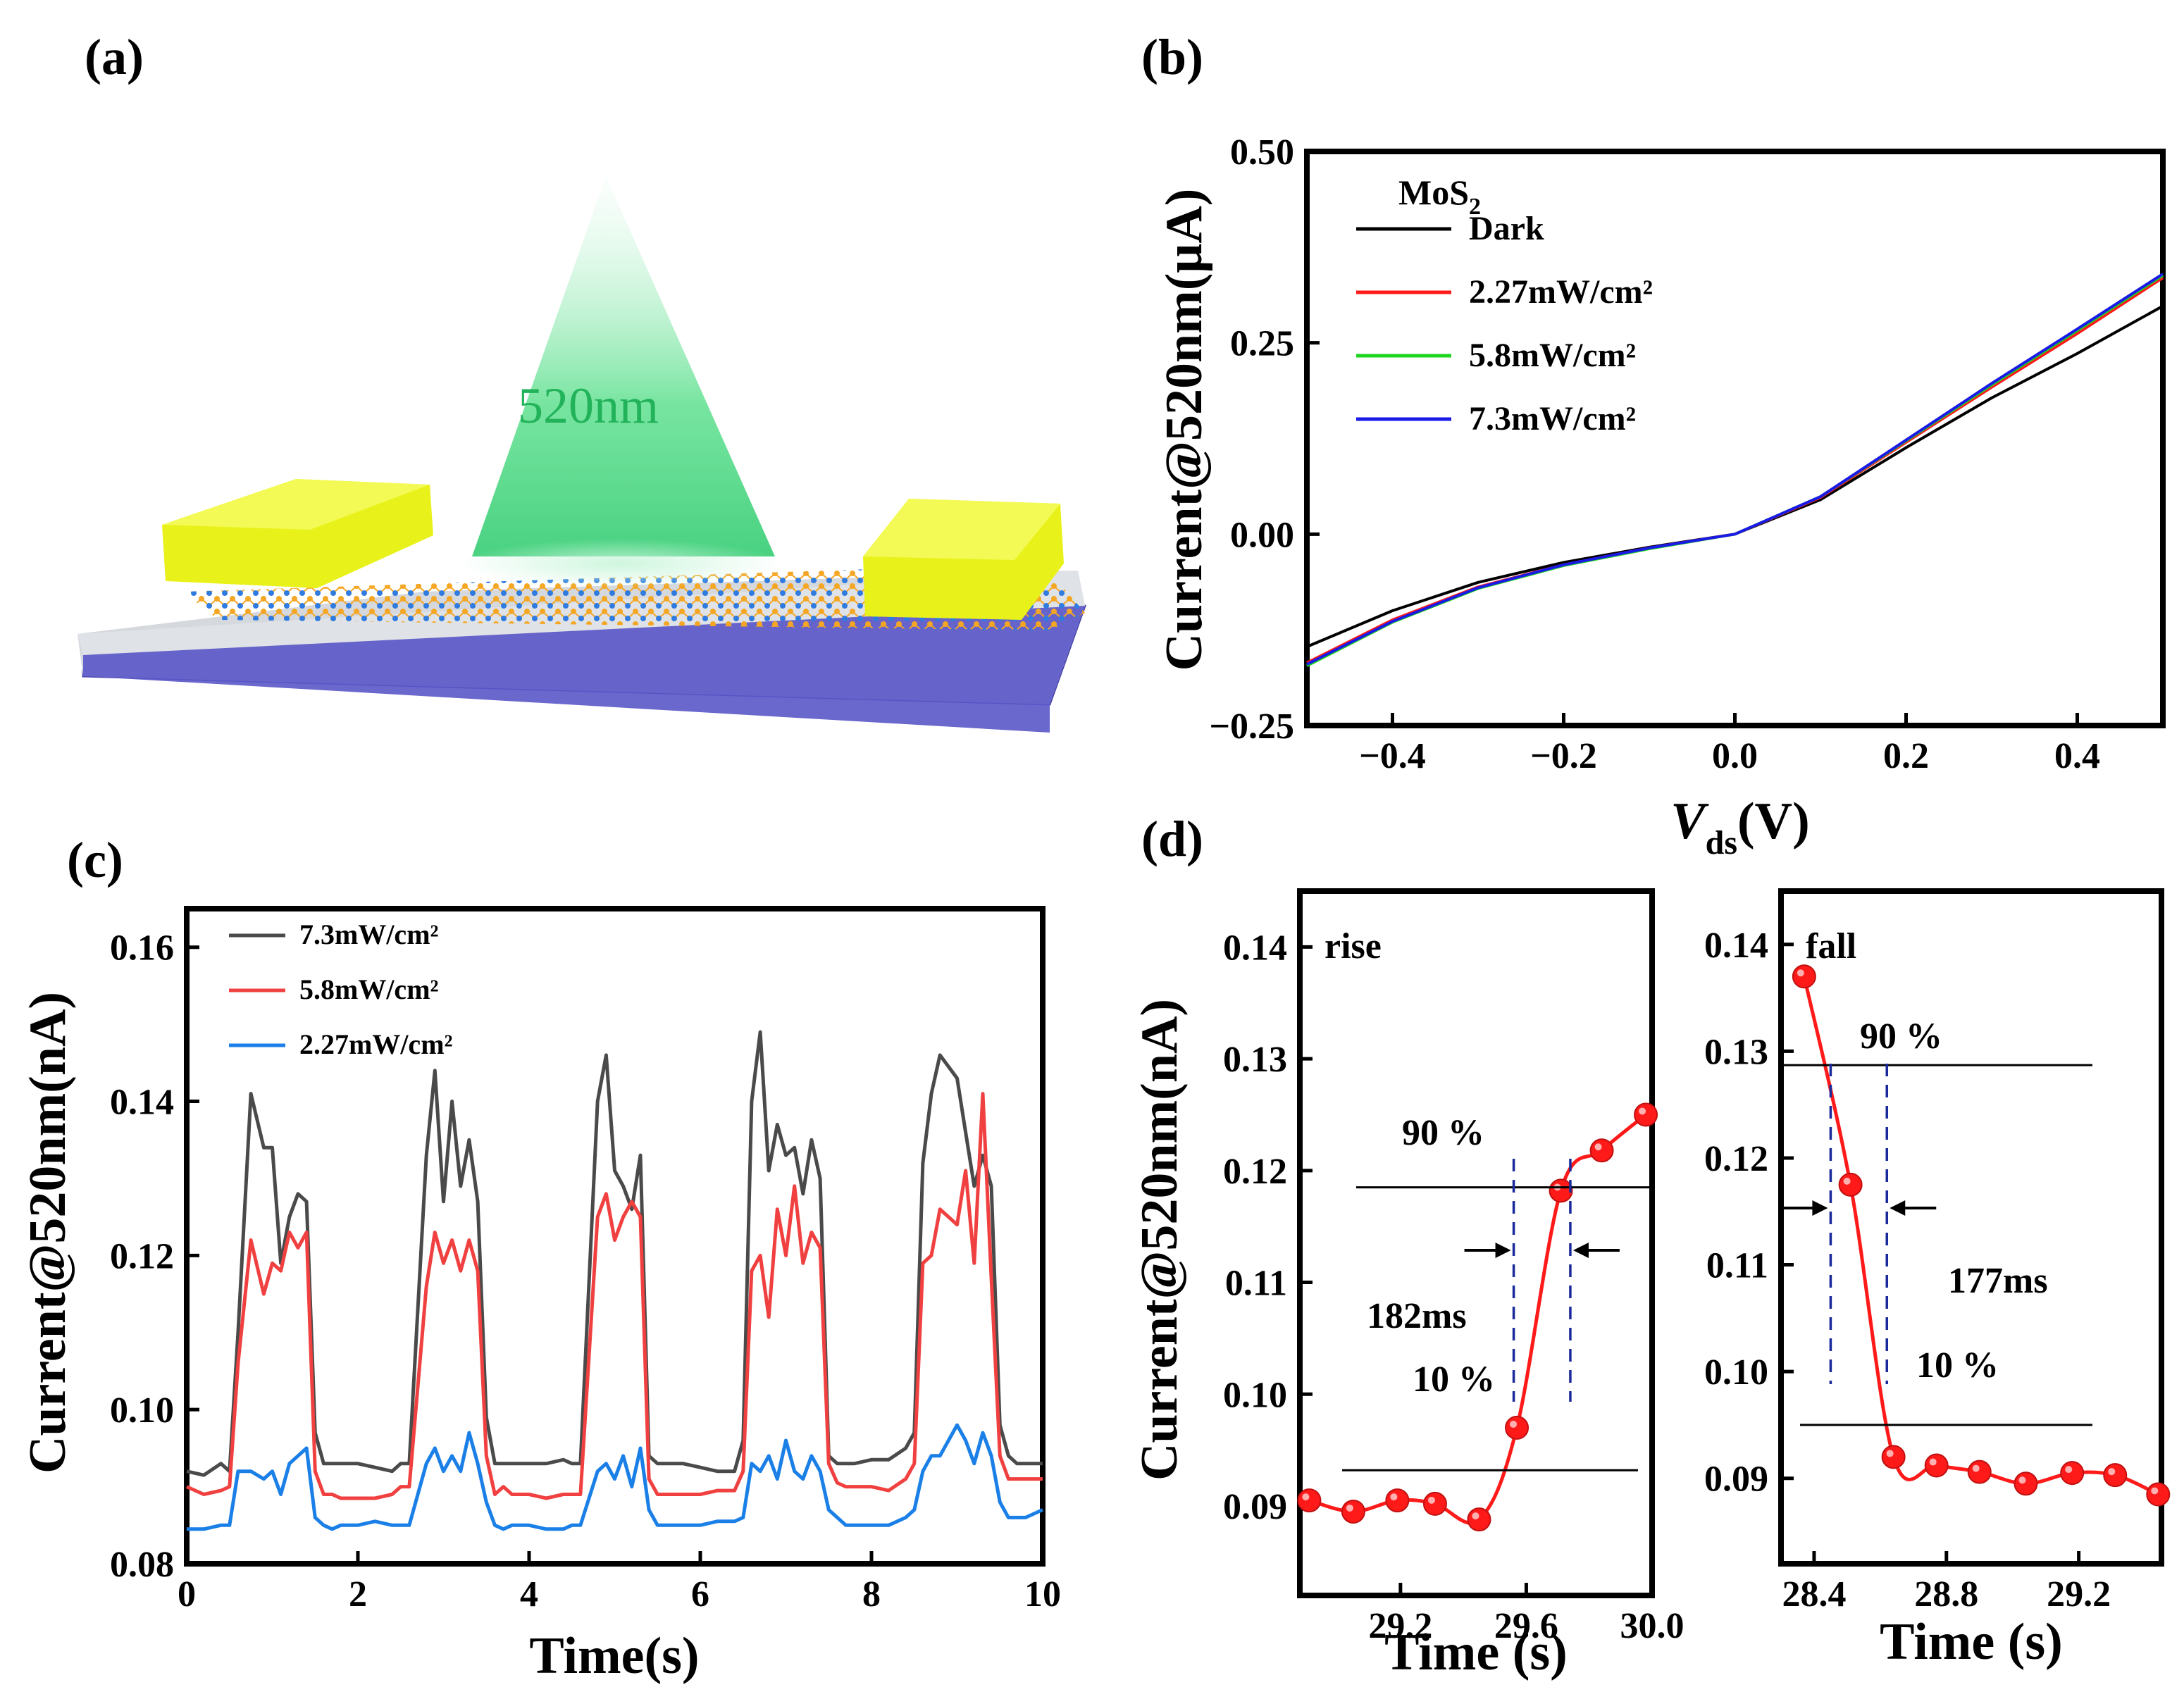  What do you see at coordinates (1831, 946) in the screenshot?
I see `panel-annotation: fall` at bounding box center [1831, 946].